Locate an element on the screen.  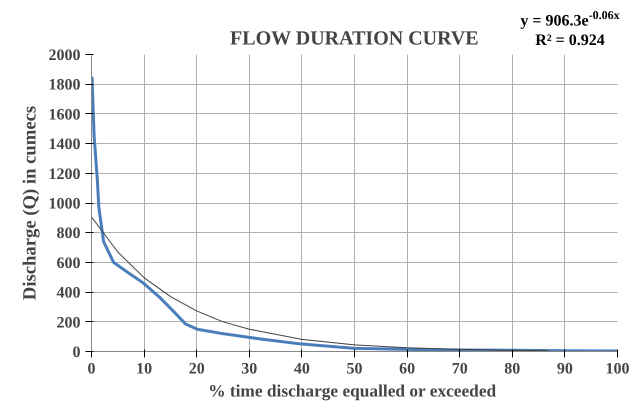
x-tick-label: 20 is located at coordinates (196, 369).